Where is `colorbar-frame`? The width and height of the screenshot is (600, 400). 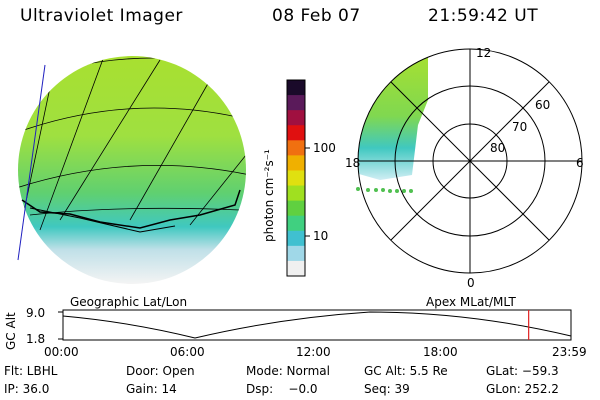
colorbar-frame is located at coordinates (296, 178).